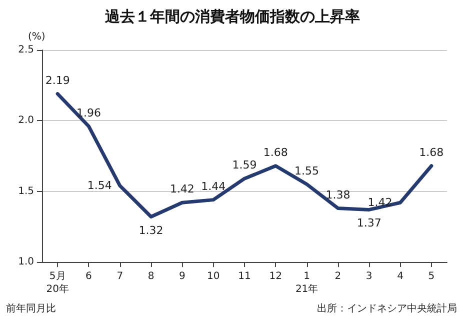 The width and height of the screenshot is (465, 320). I want to click on data-label: 1.38, so click(338, 195).